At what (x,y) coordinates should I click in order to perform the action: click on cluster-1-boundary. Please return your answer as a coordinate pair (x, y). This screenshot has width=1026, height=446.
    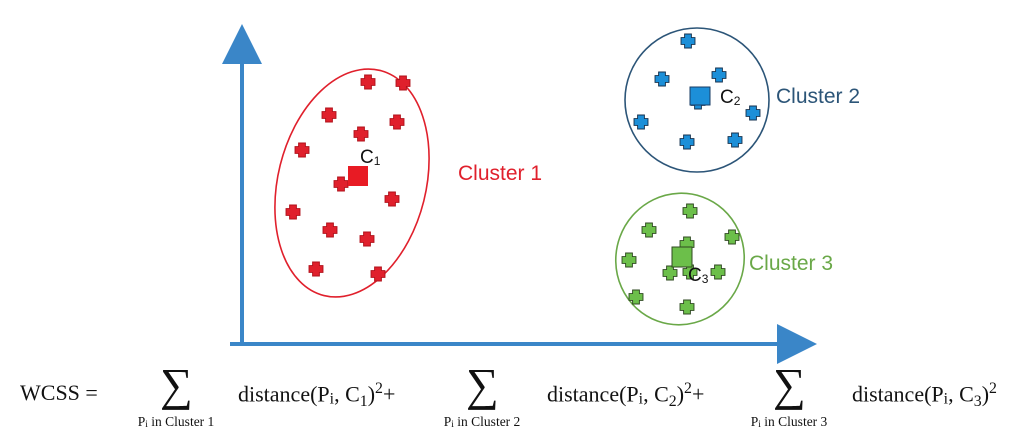
    Looking at the image, I should click on (352, 183).